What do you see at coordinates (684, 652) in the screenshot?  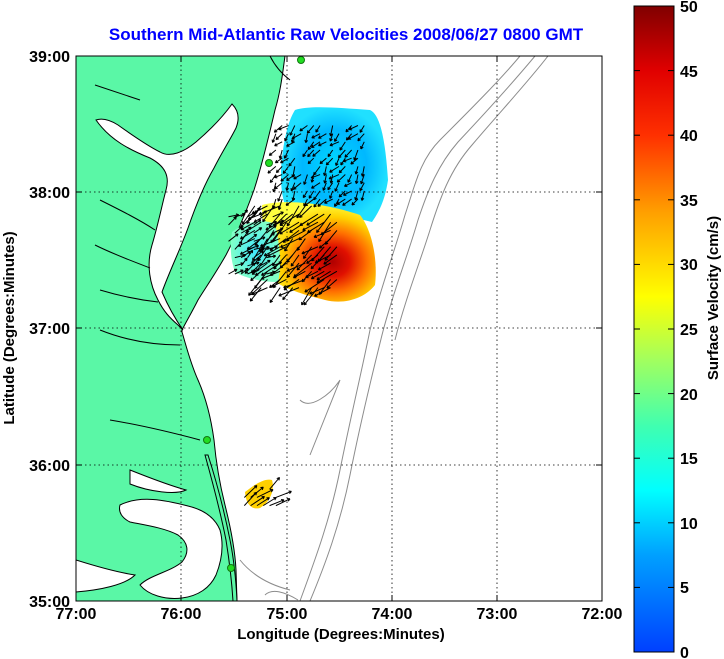 I see `colorbar-tick-label: 0` at bounding box center [684, 652].